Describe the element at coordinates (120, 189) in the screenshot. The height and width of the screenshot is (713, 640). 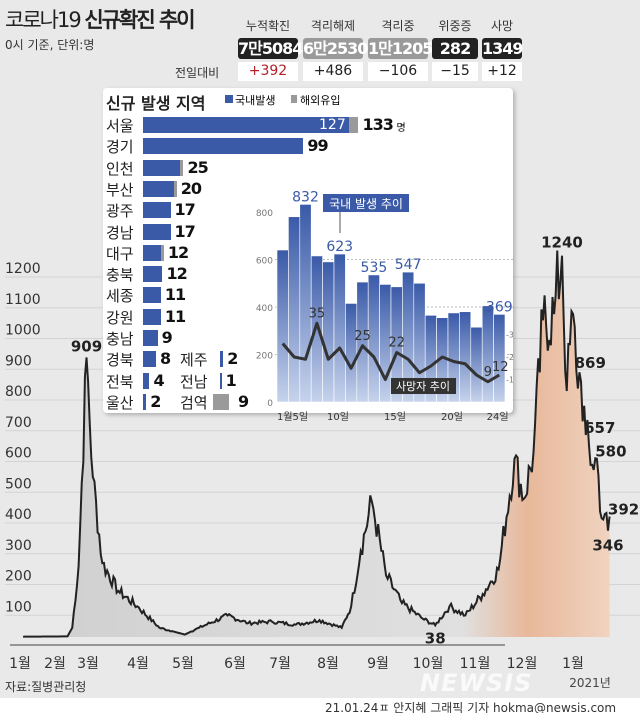
I see `region-name: 부산` at that location.